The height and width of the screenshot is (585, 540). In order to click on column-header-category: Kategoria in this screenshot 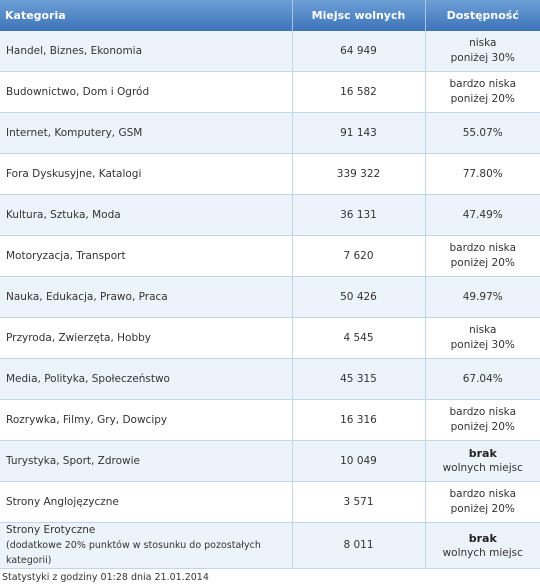, I will do `click(146, 15)`.